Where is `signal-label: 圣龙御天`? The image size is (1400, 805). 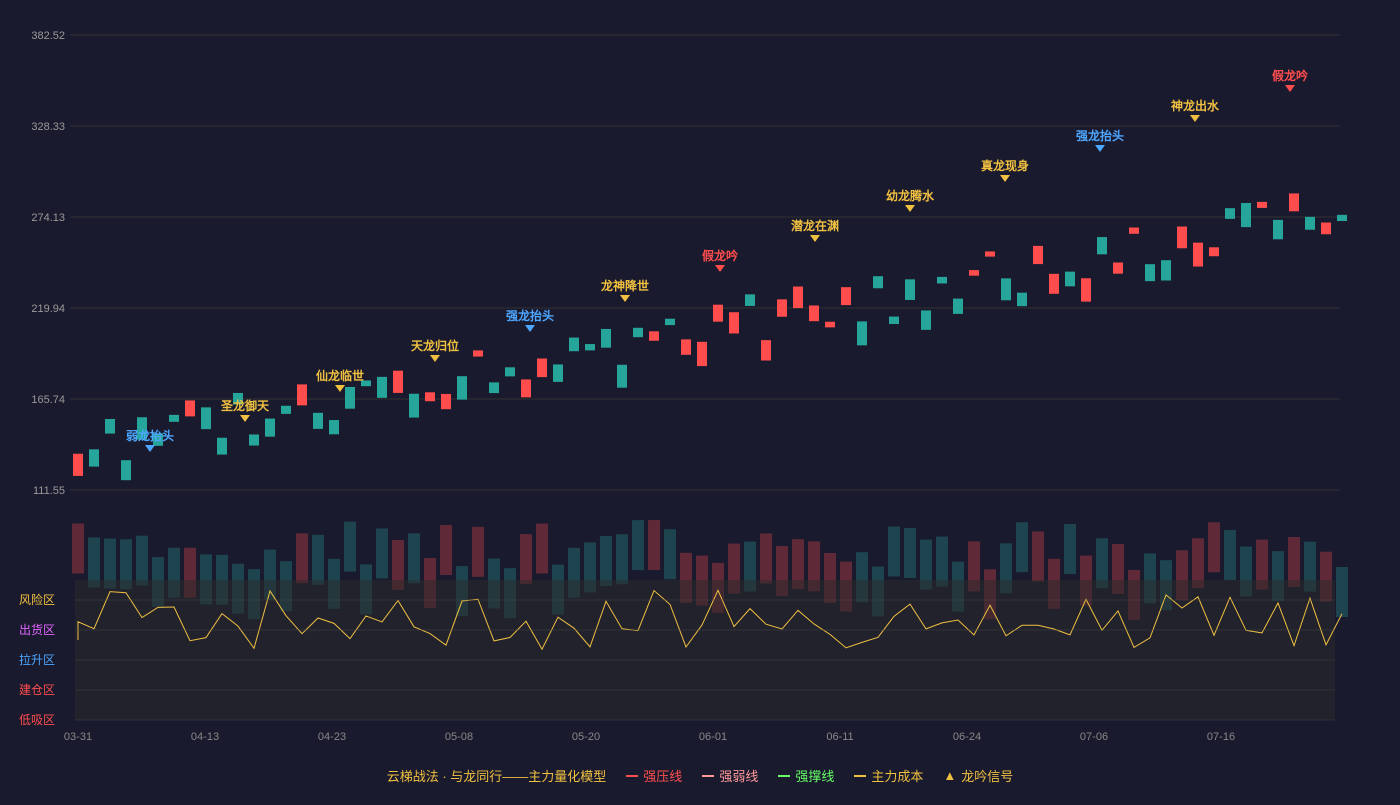
signal-label: 圣龙御天 is located at coordinates (245, 405).